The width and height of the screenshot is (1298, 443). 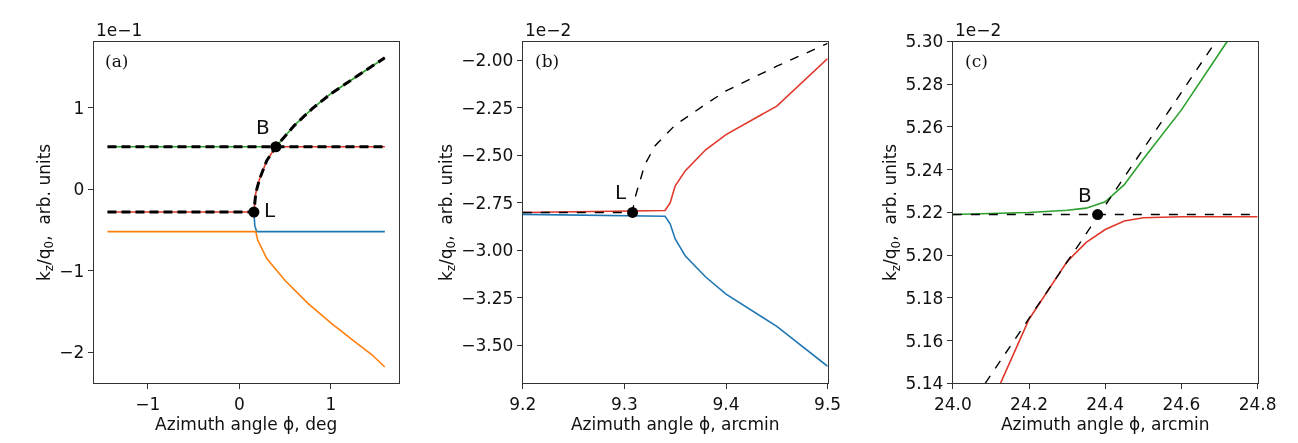 What do you see at coordinates (976, 61) in the screenshot?
I see `annotation: (c)` at bounding box center [976, 61].